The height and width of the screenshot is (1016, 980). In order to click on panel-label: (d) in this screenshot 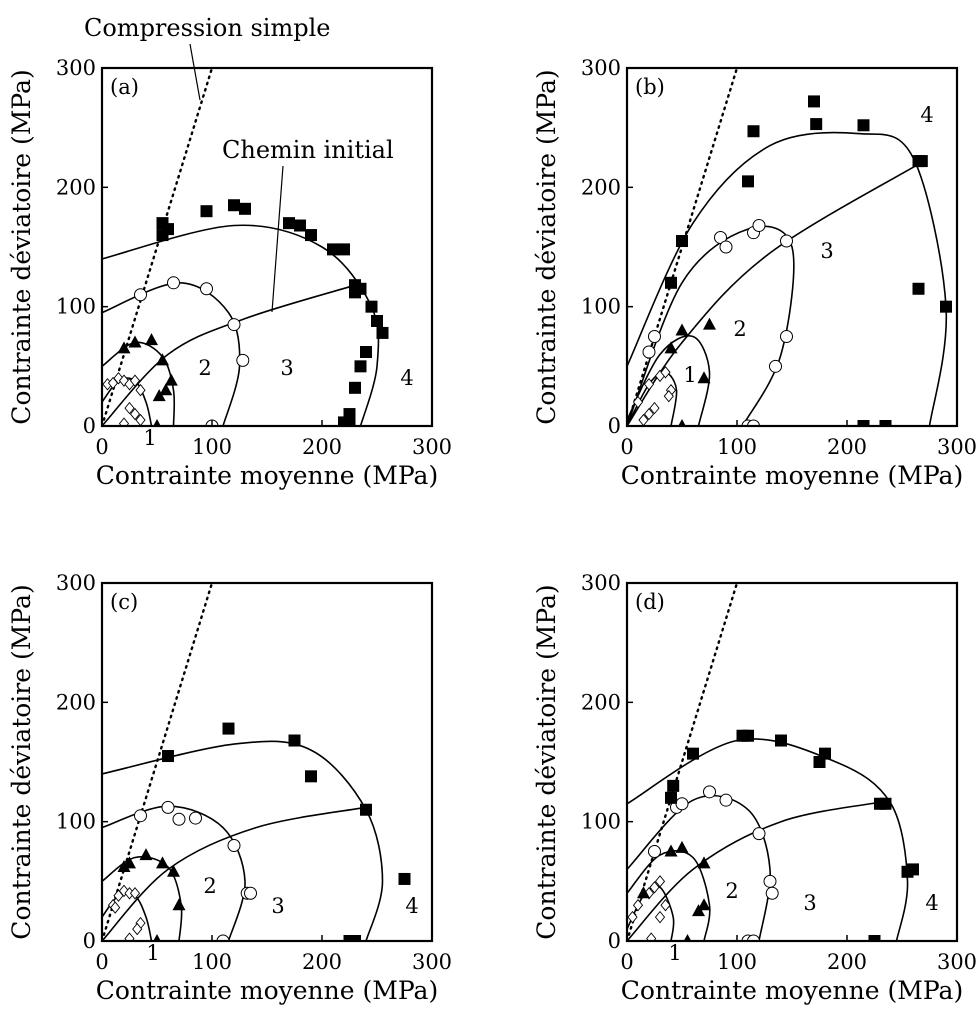, I will do `click(650, 602)`.